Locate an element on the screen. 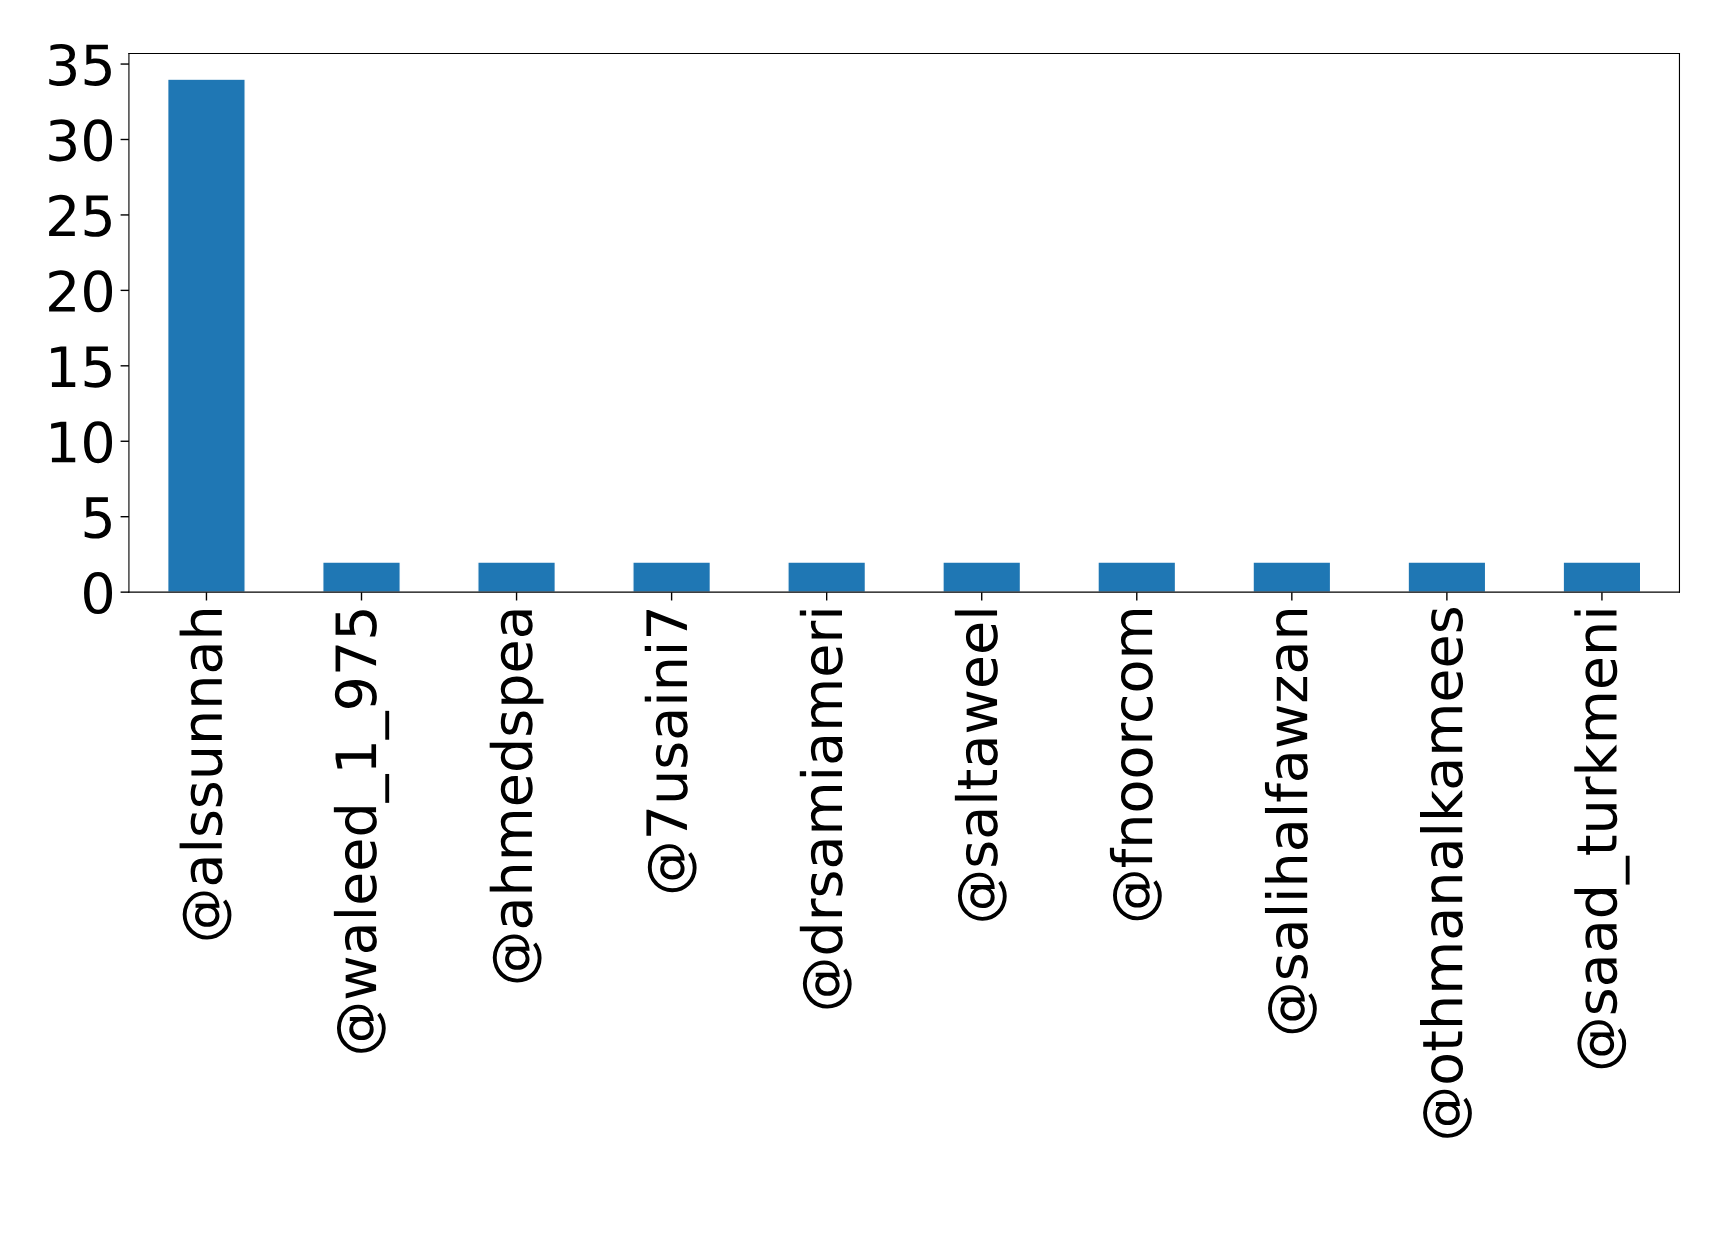 The image size is (1719, 1244). x-tick-label: @ahmedspea is located at coordinates (516, 796).